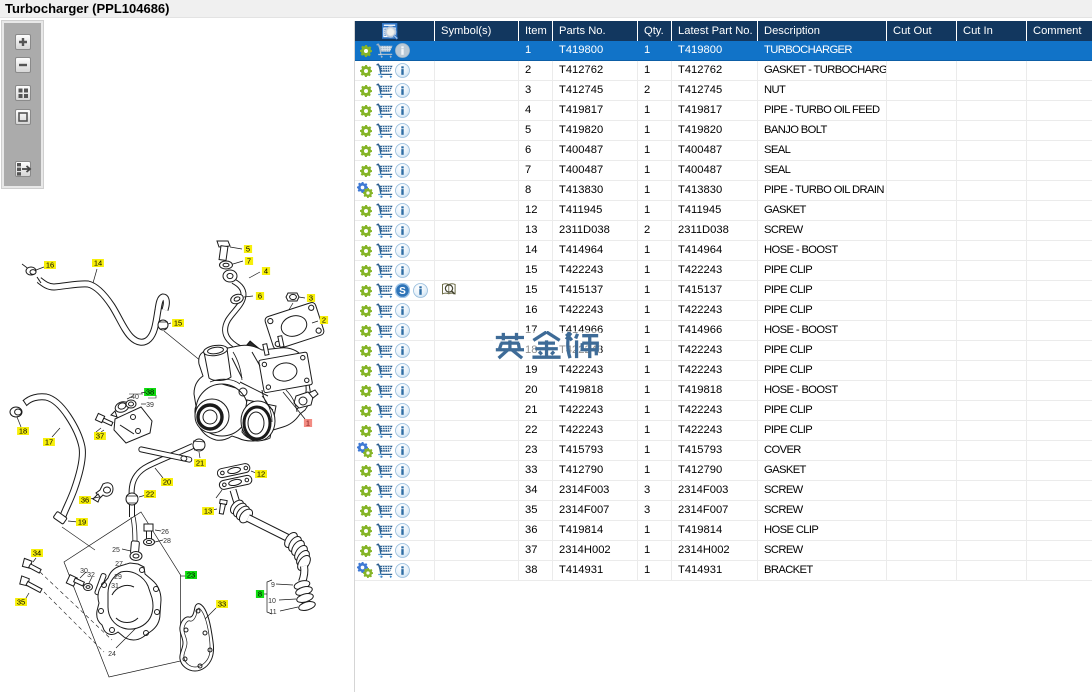 This screenshot has width=1092, height=692. Describe the element at coordinates (91, 575) in the screenshot. I see `svg-text: 32` at that location.